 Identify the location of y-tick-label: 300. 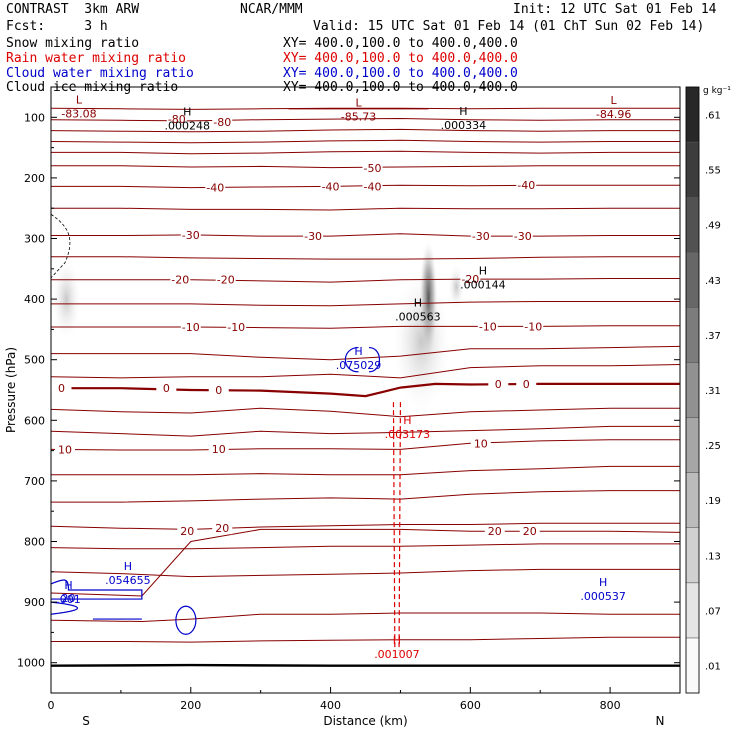
(34, 239).